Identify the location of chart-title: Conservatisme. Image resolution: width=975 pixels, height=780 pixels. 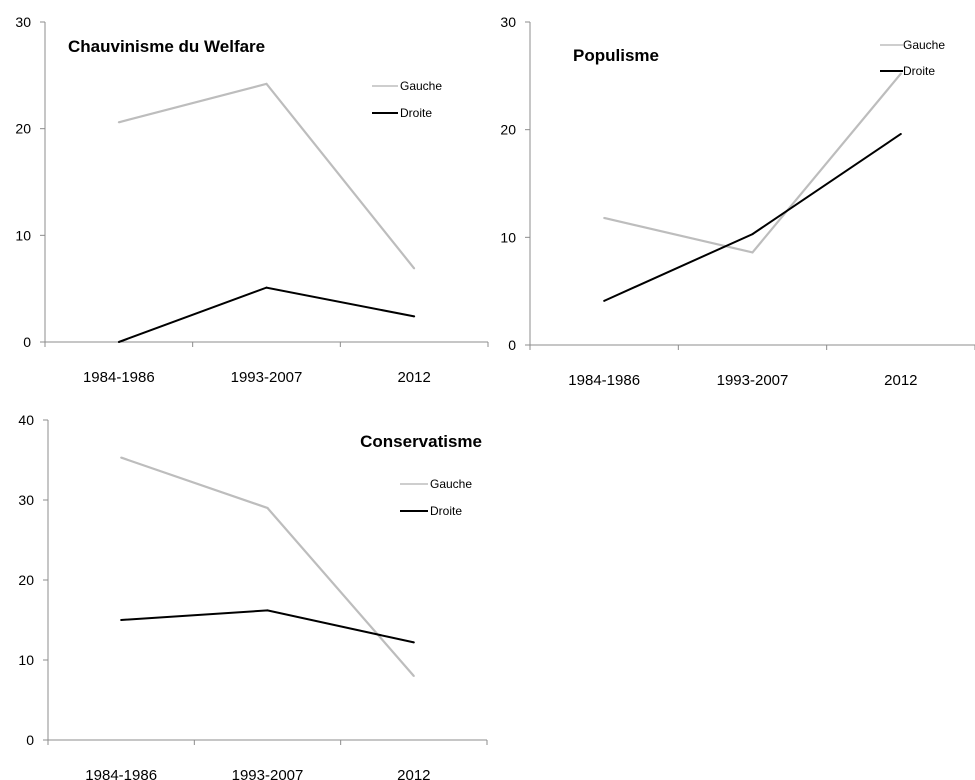
(421, 441).